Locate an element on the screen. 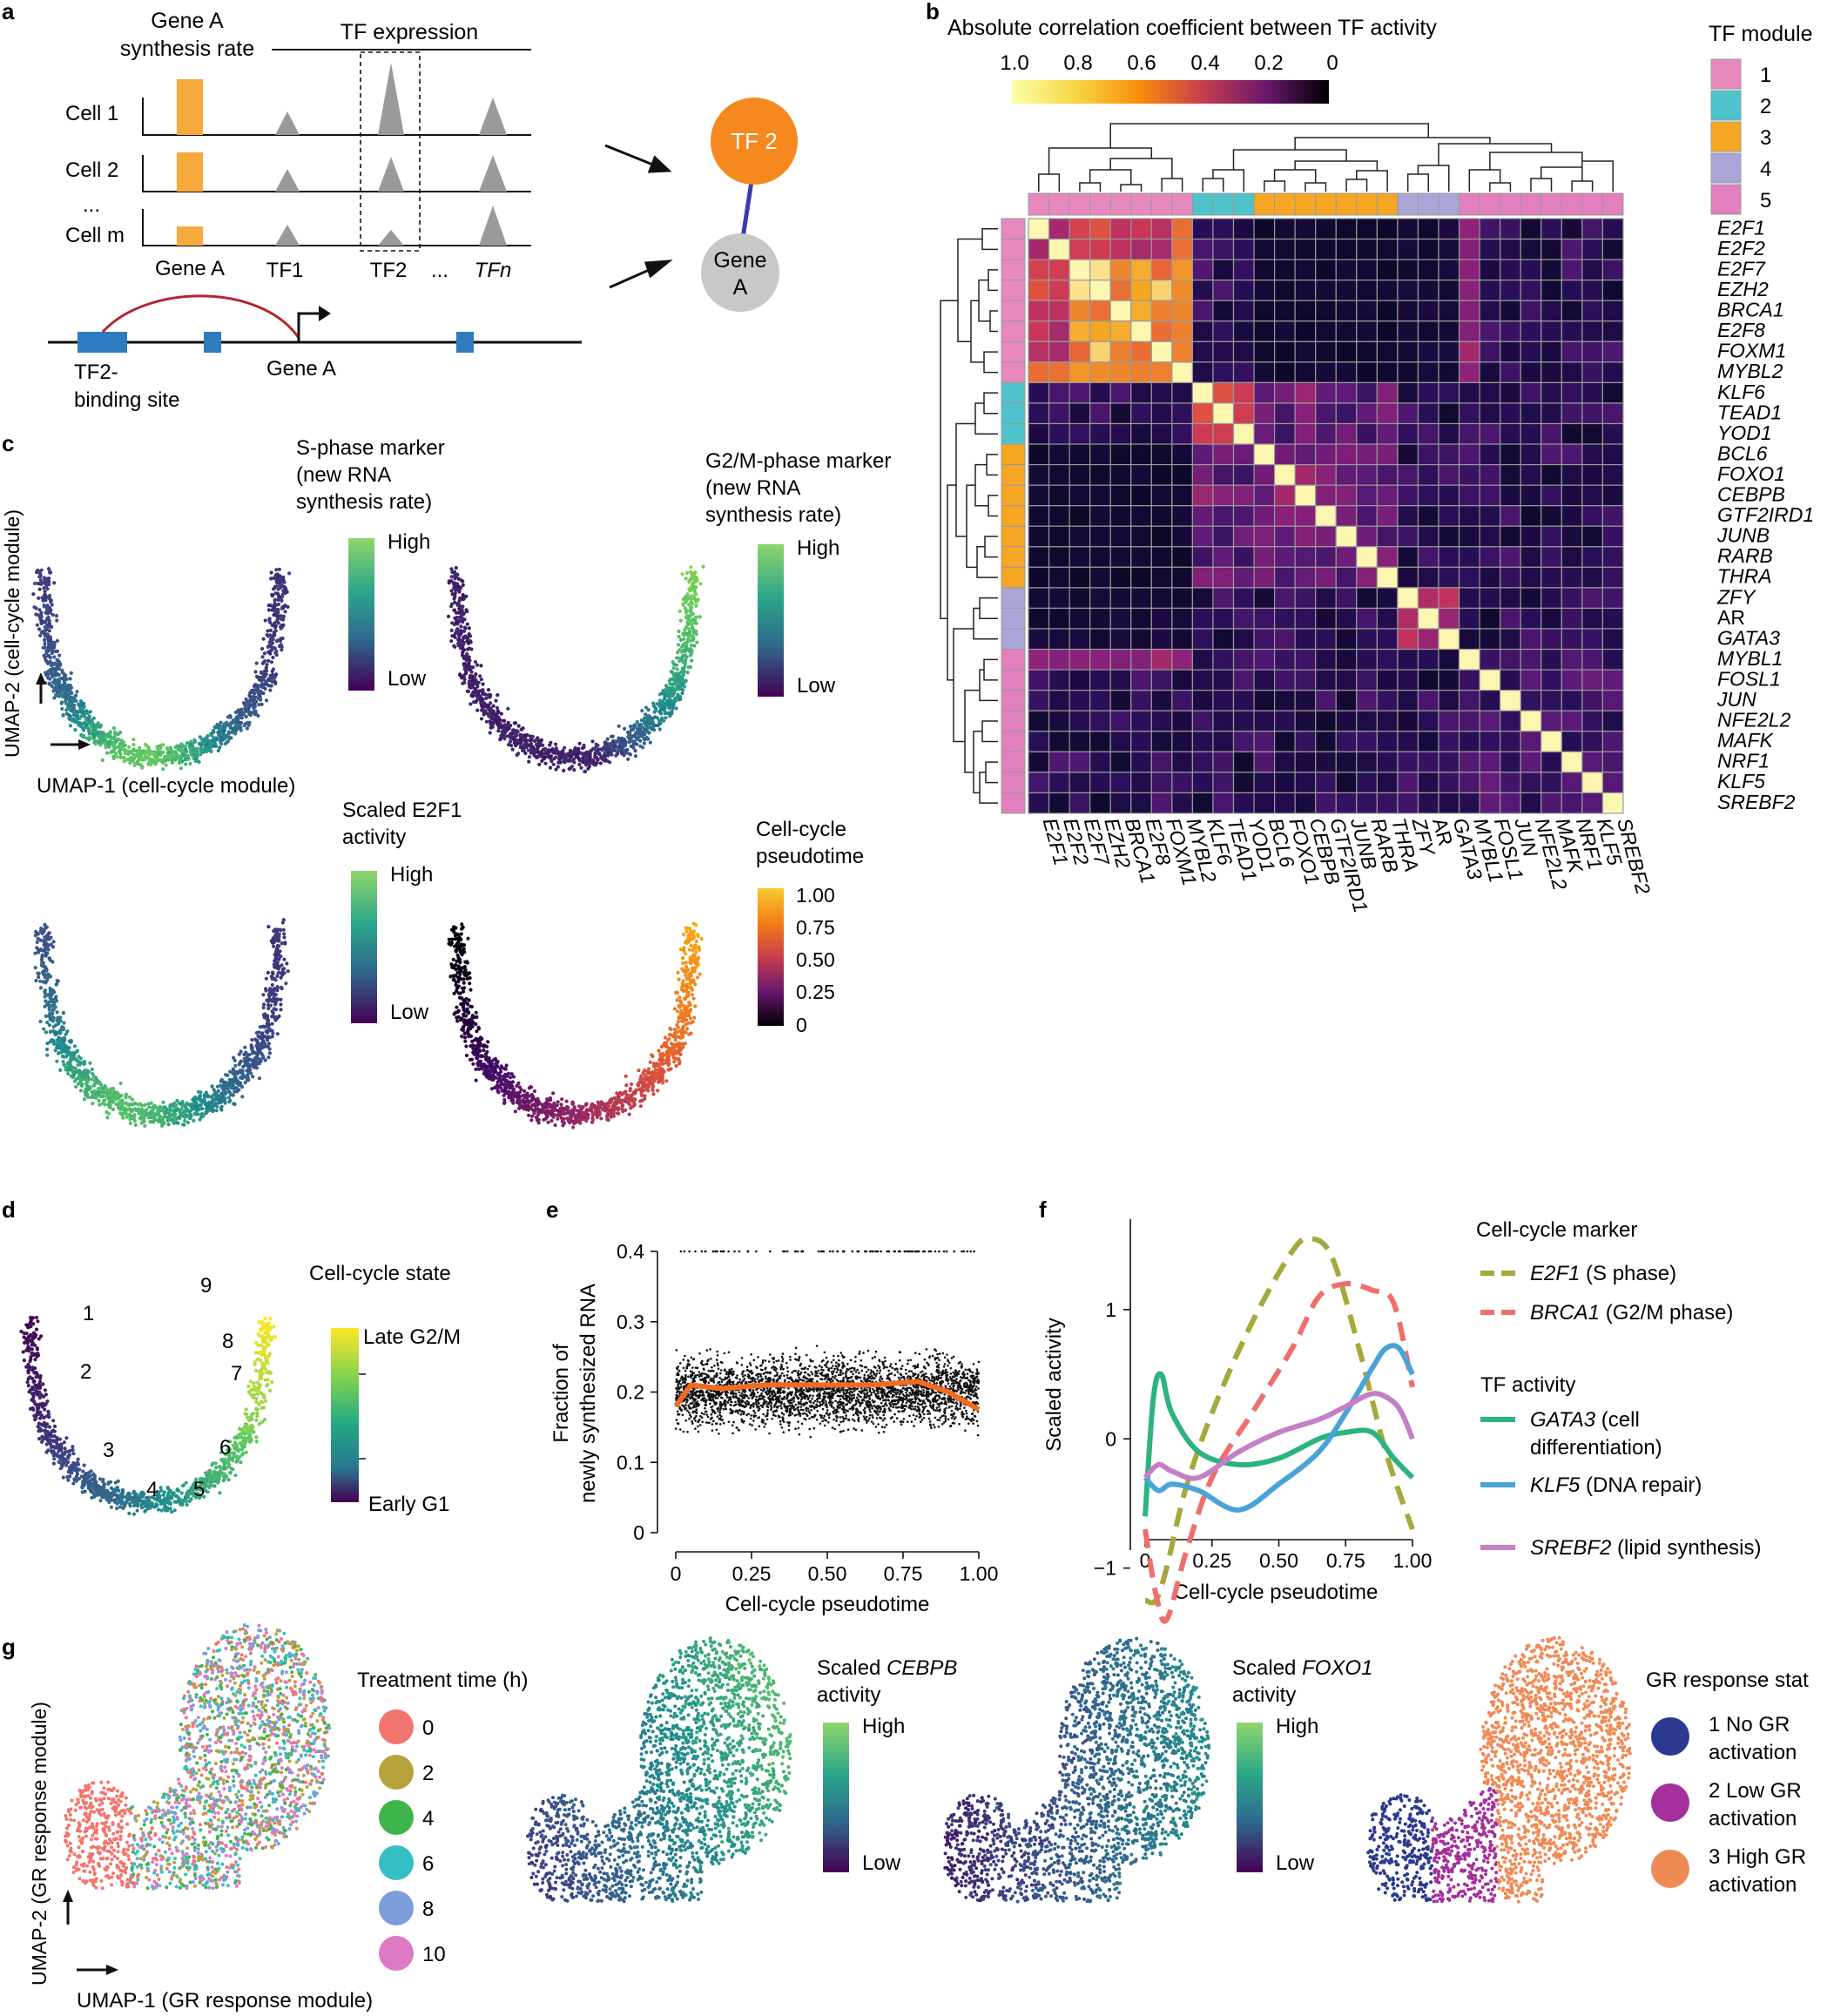 This screenshot has height=2016, width=1827. row-label-ZFY: ZFY is located at coordinates (1736, 596).